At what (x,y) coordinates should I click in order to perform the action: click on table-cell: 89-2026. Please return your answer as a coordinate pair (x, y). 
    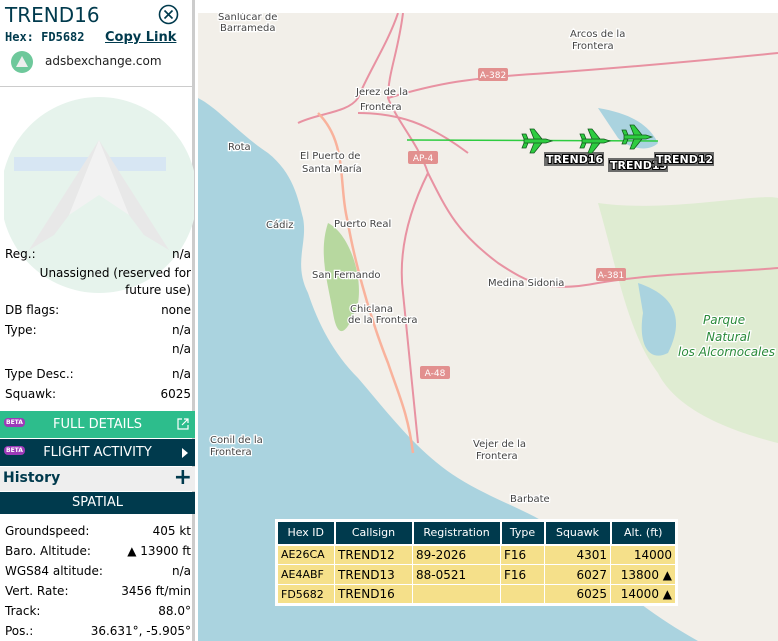
    Looking at the image, I should click on (456, 554).